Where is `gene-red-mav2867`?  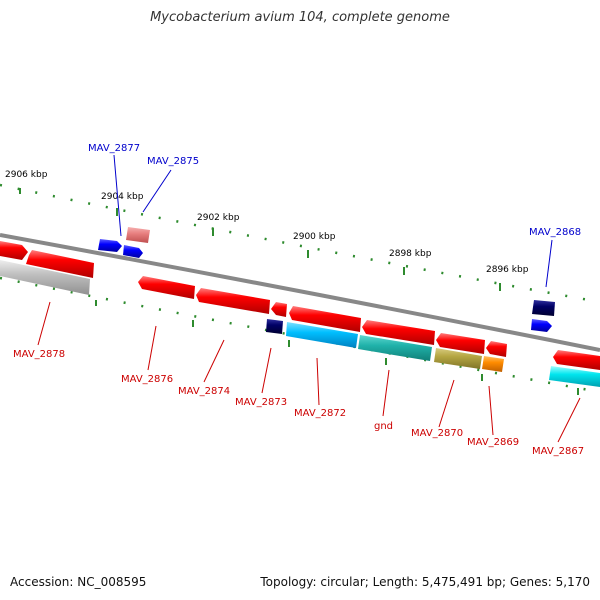 gene-red-mav2867 is located at coordinates (576, 360).